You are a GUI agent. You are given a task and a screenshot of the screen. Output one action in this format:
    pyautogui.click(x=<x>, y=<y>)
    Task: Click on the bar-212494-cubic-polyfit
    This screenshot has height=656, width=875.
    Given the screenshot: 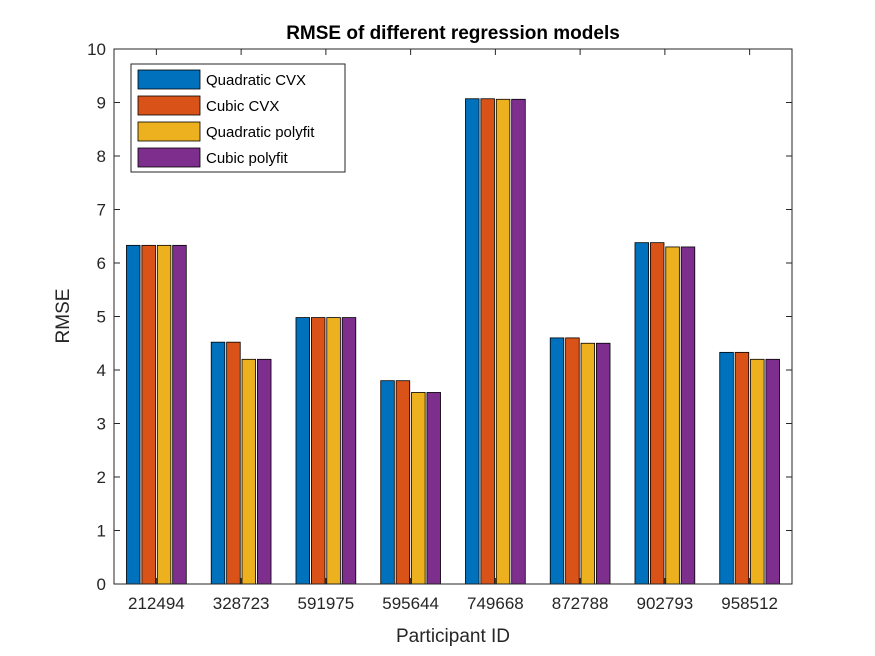 What is the action you would take?
    pyautogui.click(x=179, y=414)
    